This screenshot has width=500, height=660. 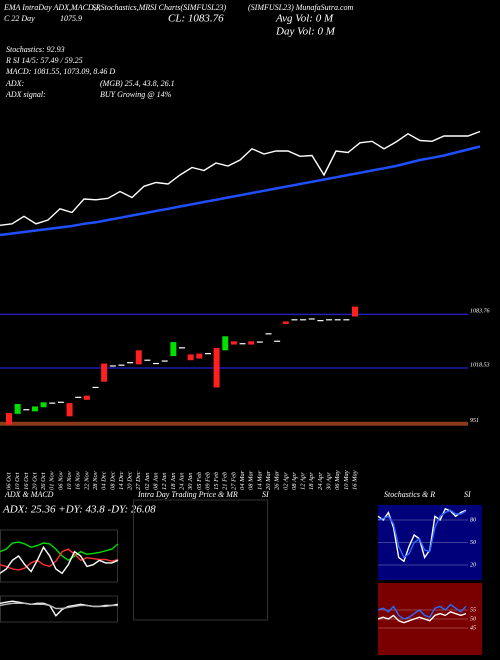 What do you see at coordinates (190, 481) in the screenshot?
I see `x-tick-label: 30 Jan` at bounding box center [190, 481].